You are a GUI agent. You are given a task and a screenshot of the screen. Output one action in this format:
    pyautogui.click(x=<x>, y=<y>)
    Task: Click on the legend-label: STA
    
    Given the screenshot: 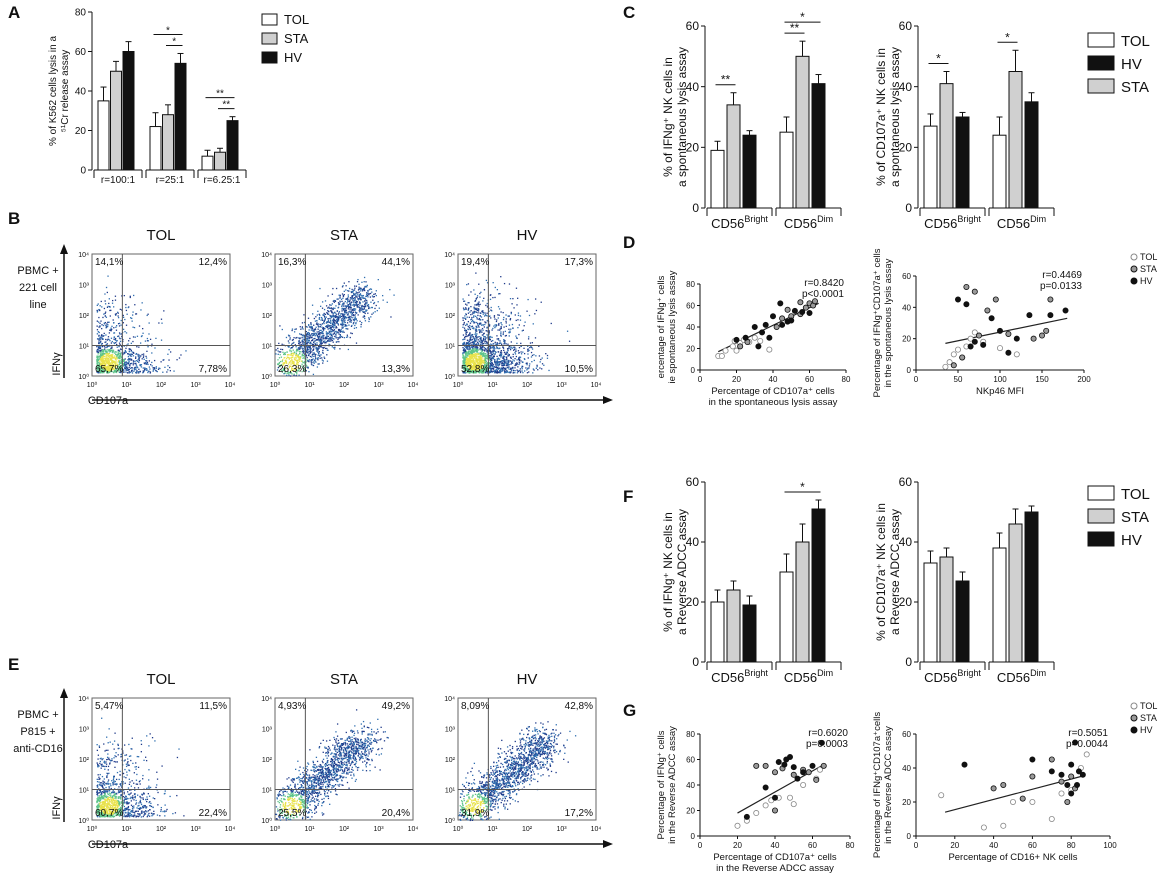 What is the action you would take?
    pyautogui.click(x=1135, y=87)
    